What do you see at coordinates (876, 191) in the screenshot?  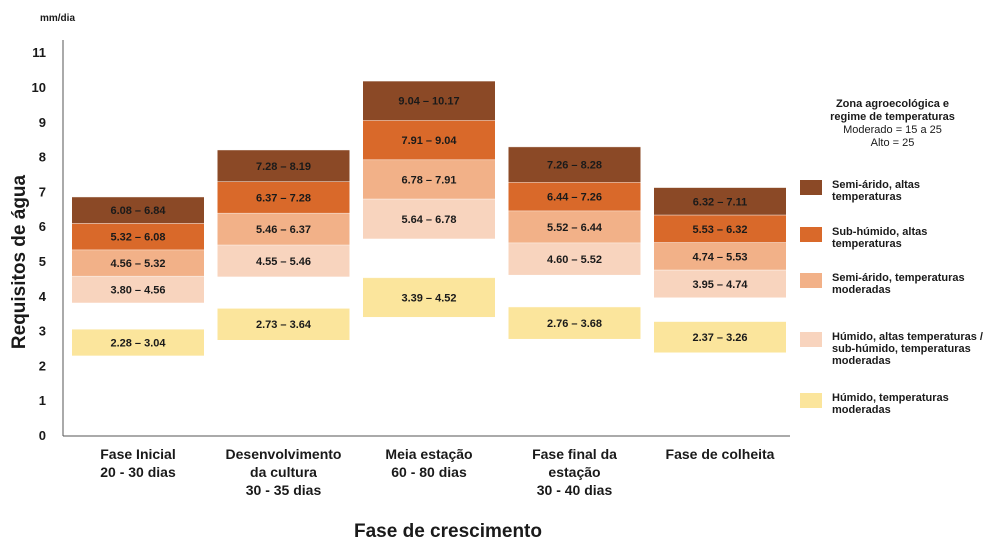 I see `legend-label: Semi-árido, altas temperaturas` at bounding box center [876, 191].